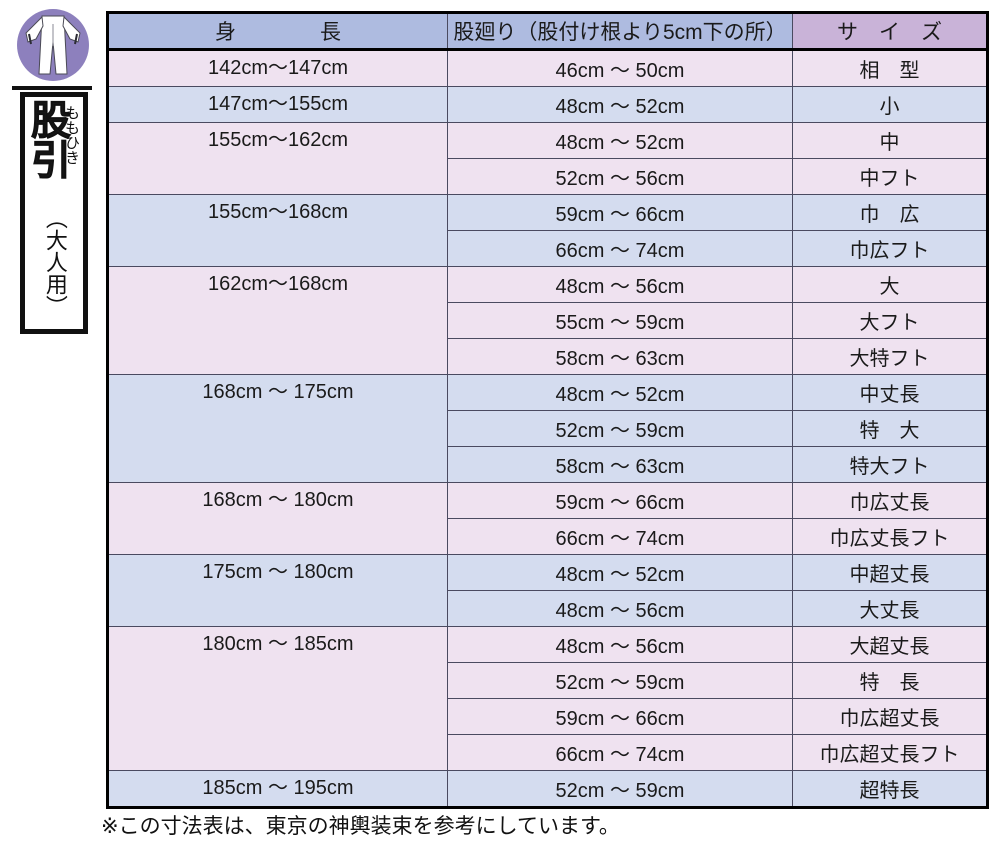 Image resolution: width=1005 pixels, height=855 pixels. I want to click on momohiki-trousers-icon, so click(53, 45).